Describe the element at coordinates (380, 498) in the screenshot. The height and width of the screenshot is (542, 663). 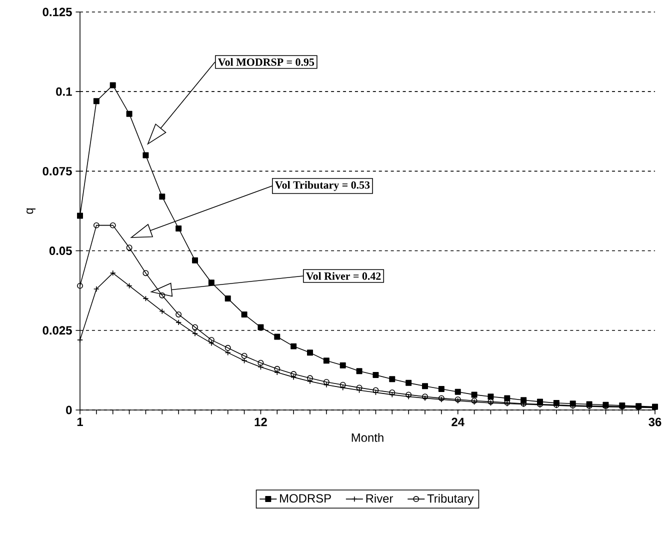
I see `legend-label: River` at that location.